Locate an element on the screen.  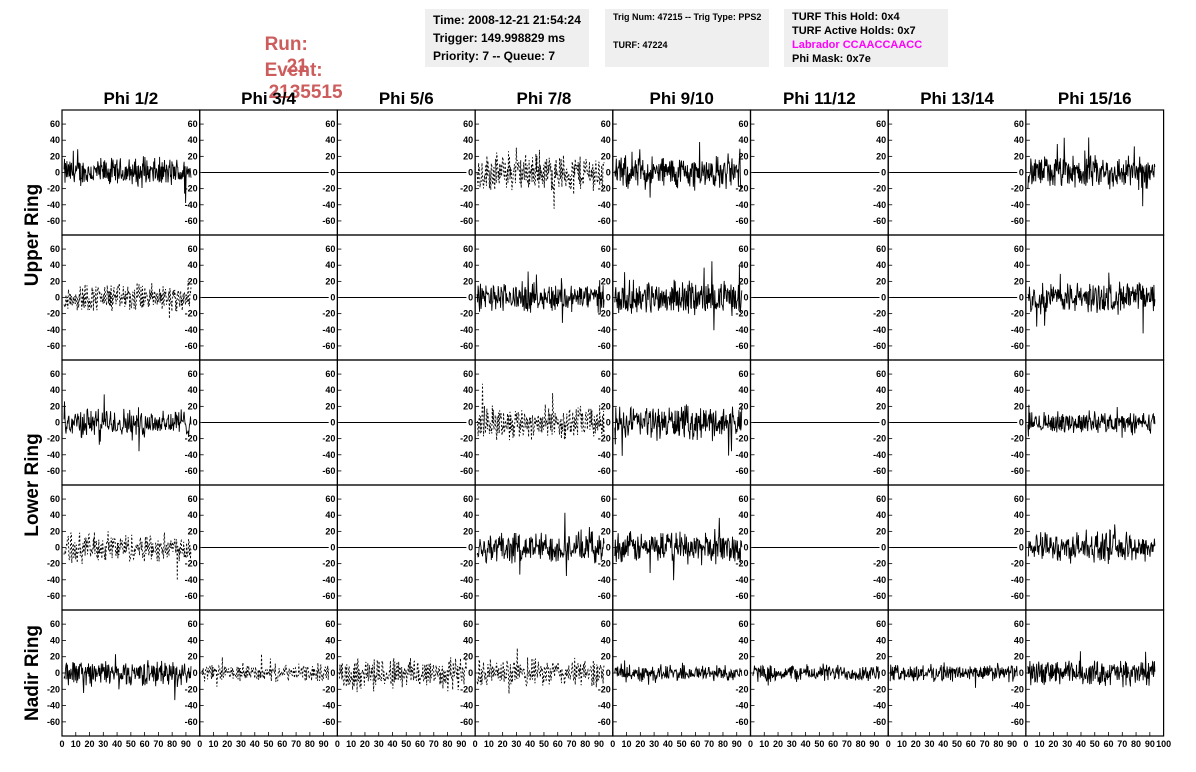
run-line: Run: 21 is located at coordinates (281, 45).